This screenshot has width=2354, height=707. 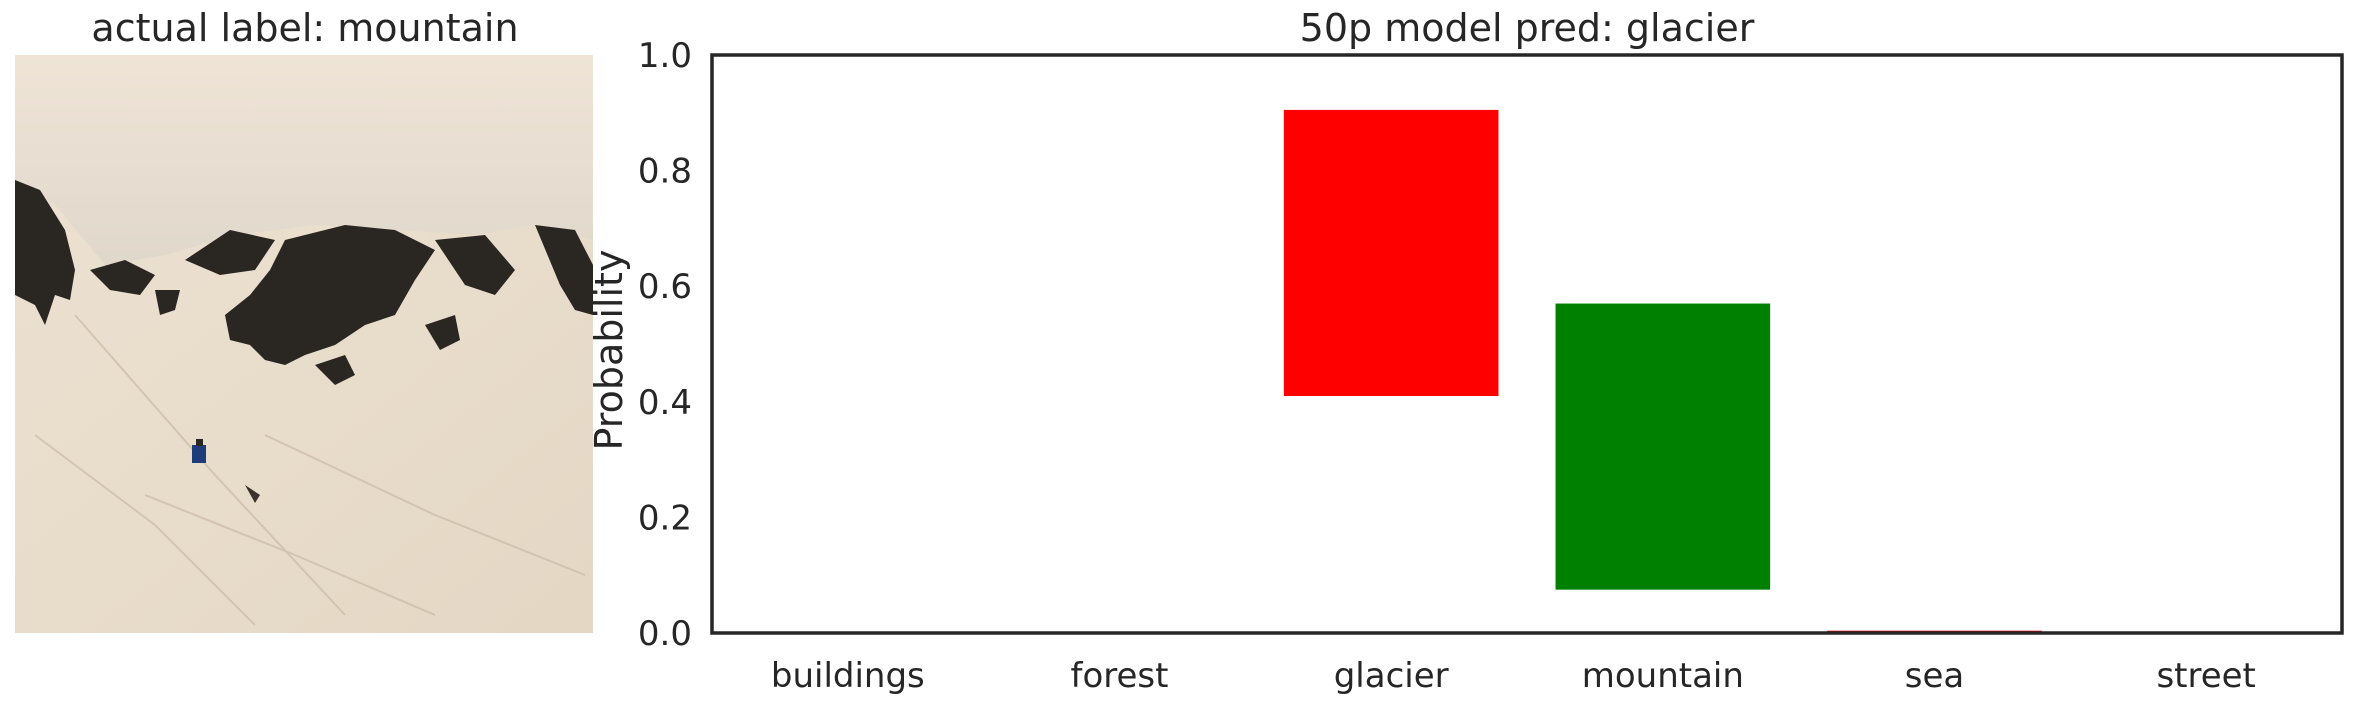 I want to click on x-tick-label-mountain: mountain, so click(x=1663, y=676).